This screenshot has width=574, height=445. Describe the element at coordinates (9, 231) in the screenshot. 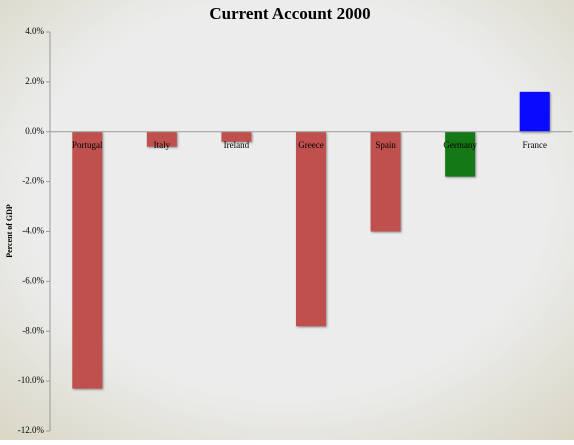

I see `y-axis-label: Percent of GDP` at that location.